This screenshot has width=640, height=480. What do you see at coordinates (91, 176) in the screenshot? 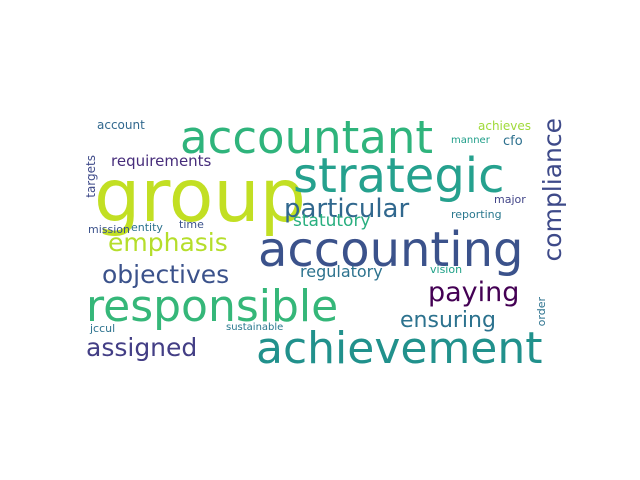
I see `word-targets: targets` at bounding box center [91, 176].